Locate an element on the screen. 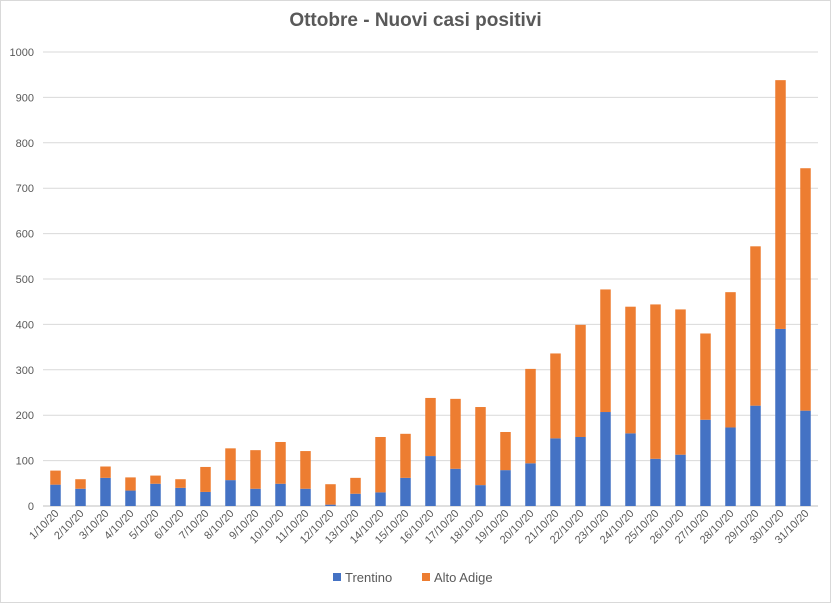  y-tick-label: 800 is located at coordinates (25, 144).